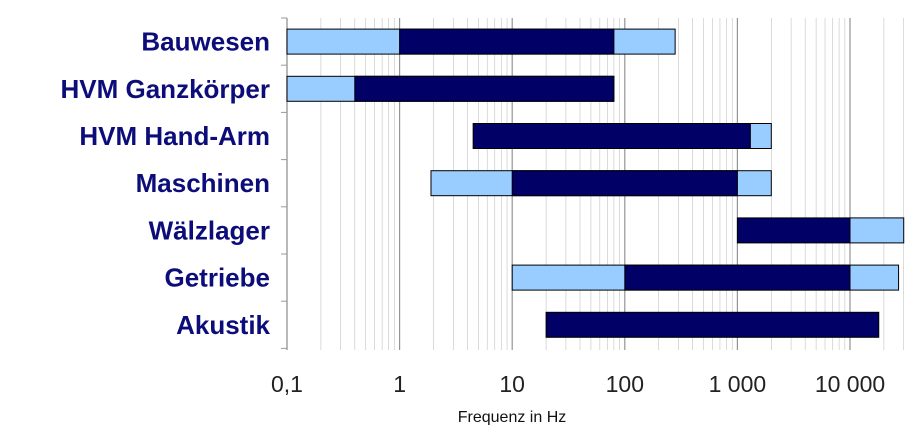  What do you see at coordinates (223, 325) in the screenshot?
I see `category-label: Akustik` at bounding box center [223, 325].